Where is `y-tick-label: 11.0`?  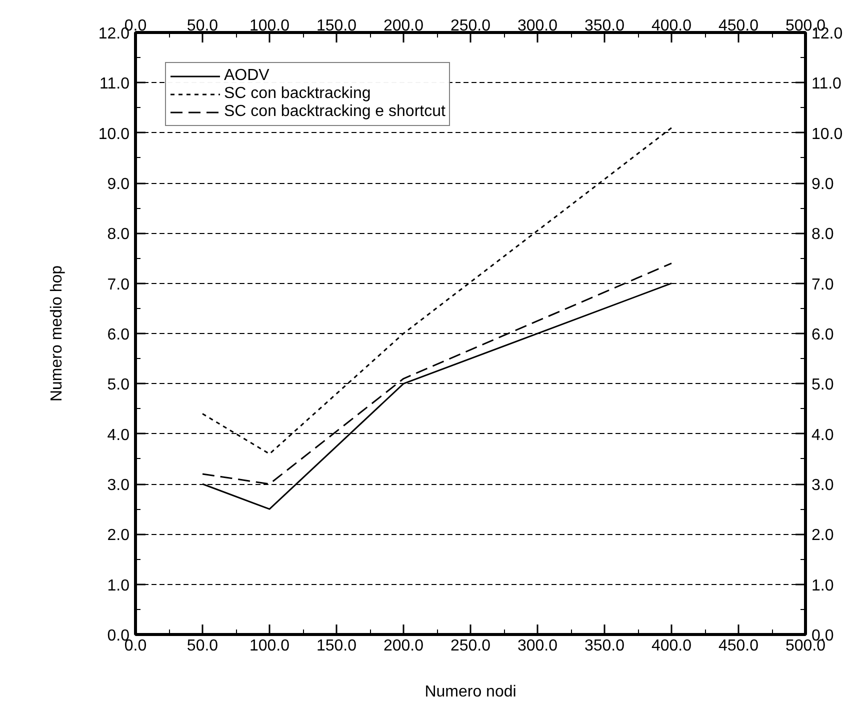 y-tick-label: 11.0 is located at coordinates (115, 84).